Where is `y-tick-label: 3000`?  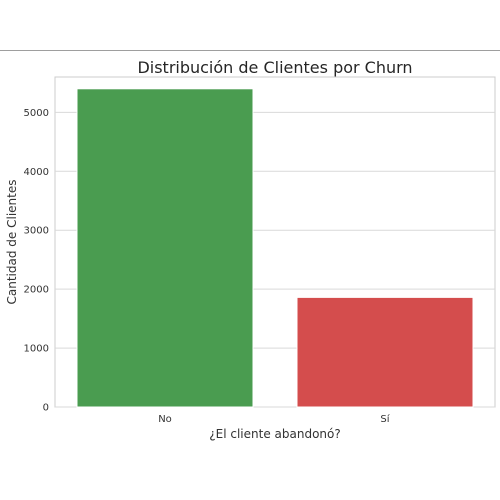 y-tick-label: 3000 is located at coordinates (36, 231).